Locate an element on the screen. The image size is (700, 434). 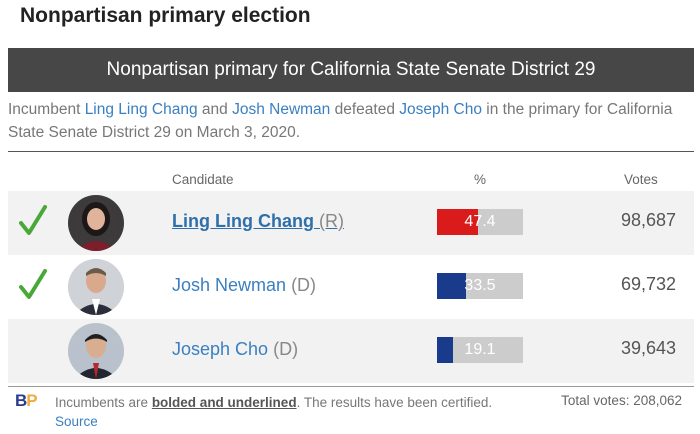
vote-count: 39,643 is located at coordinates (648, 348).